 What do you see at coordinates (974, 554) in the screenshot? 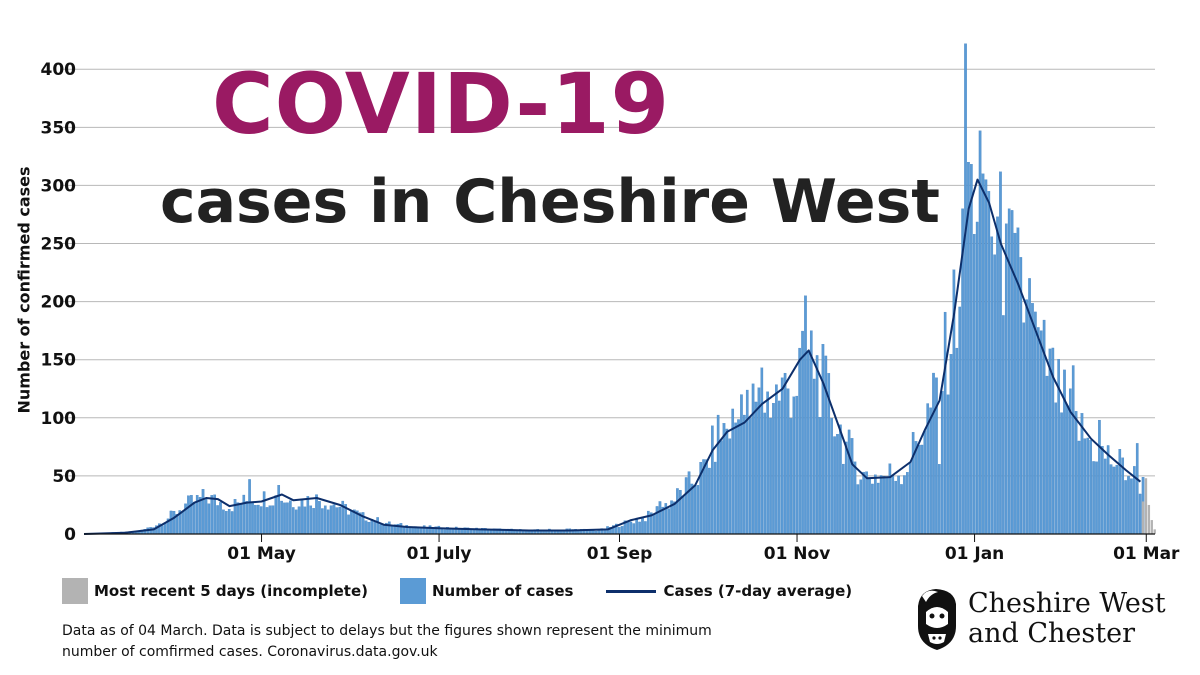
I see `x-tick-label: 01 Jan` at bounding box center [974, 554].